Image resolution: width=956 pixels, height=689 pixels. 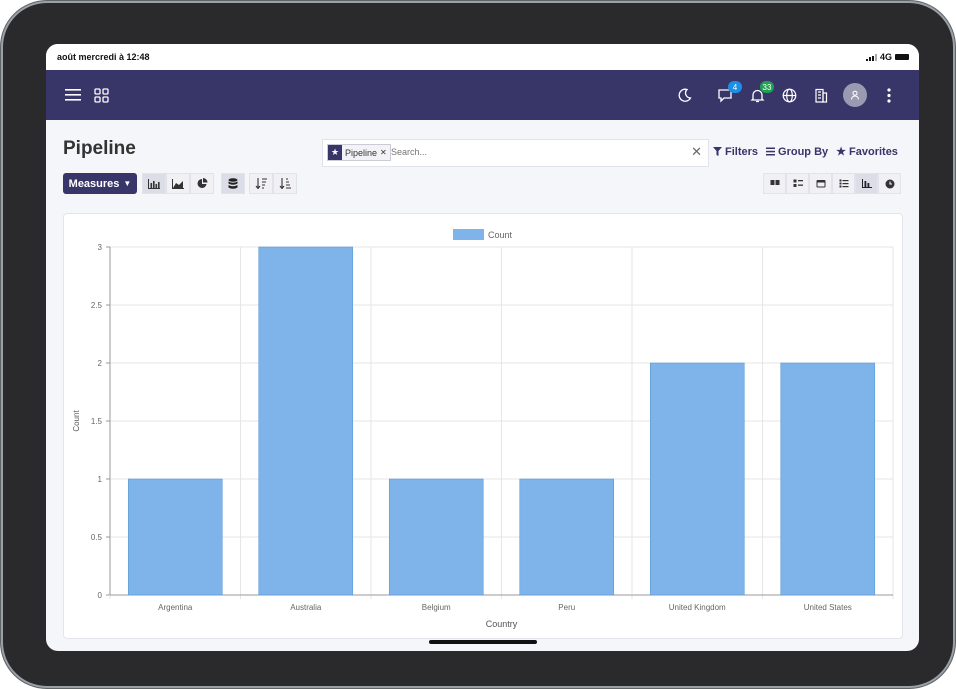 I want to click on x-tick-label: United Kingdom, so click(x=697, y=607).